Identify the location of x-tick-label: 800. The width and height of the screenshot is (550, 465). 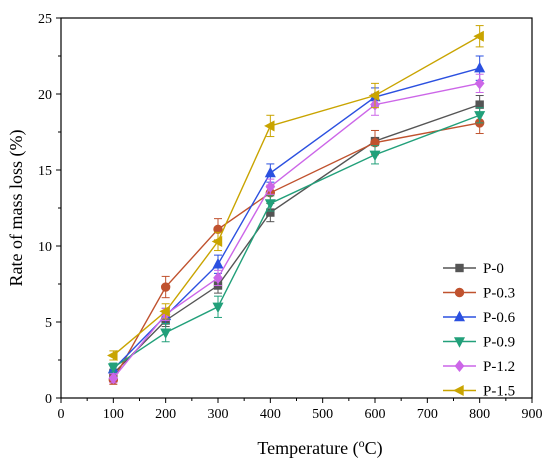
(479, 414).